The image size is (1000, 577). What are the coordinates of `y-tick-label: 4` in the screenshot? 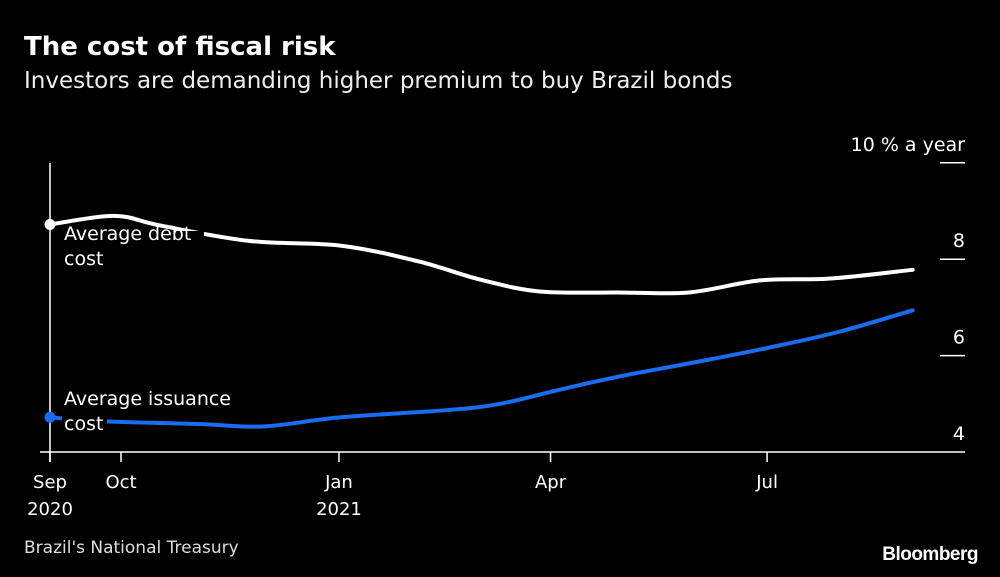 It's located at (959, 434).